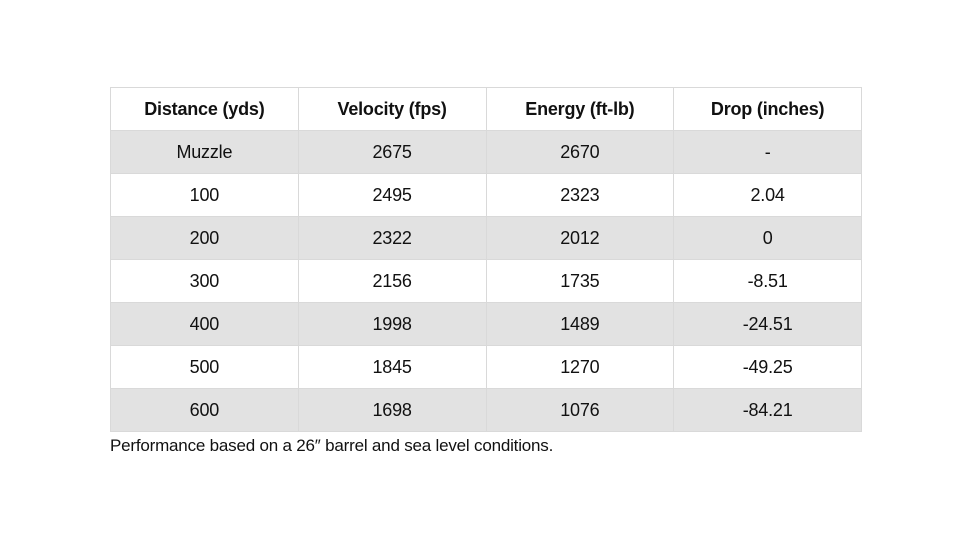  What do you see at coordinates (580, 281) in the screenshot?
I see `cell-energy: 1735` at bounding box center [580, 281].